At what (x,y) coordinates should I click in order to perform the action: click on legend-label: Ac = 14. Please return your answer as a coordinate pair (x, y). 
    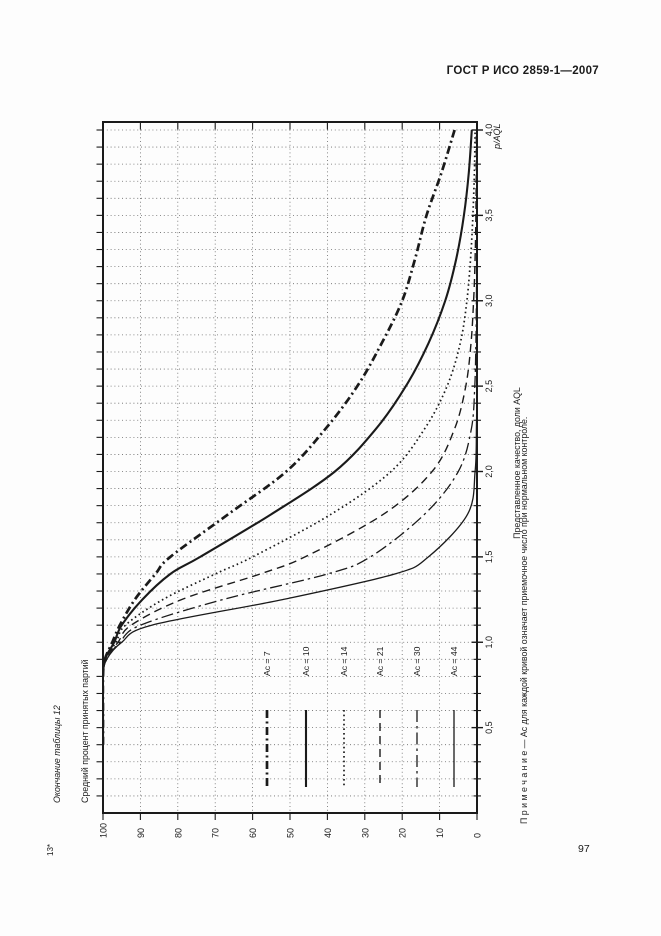
    Looking at the image, I should click on (344, 661).